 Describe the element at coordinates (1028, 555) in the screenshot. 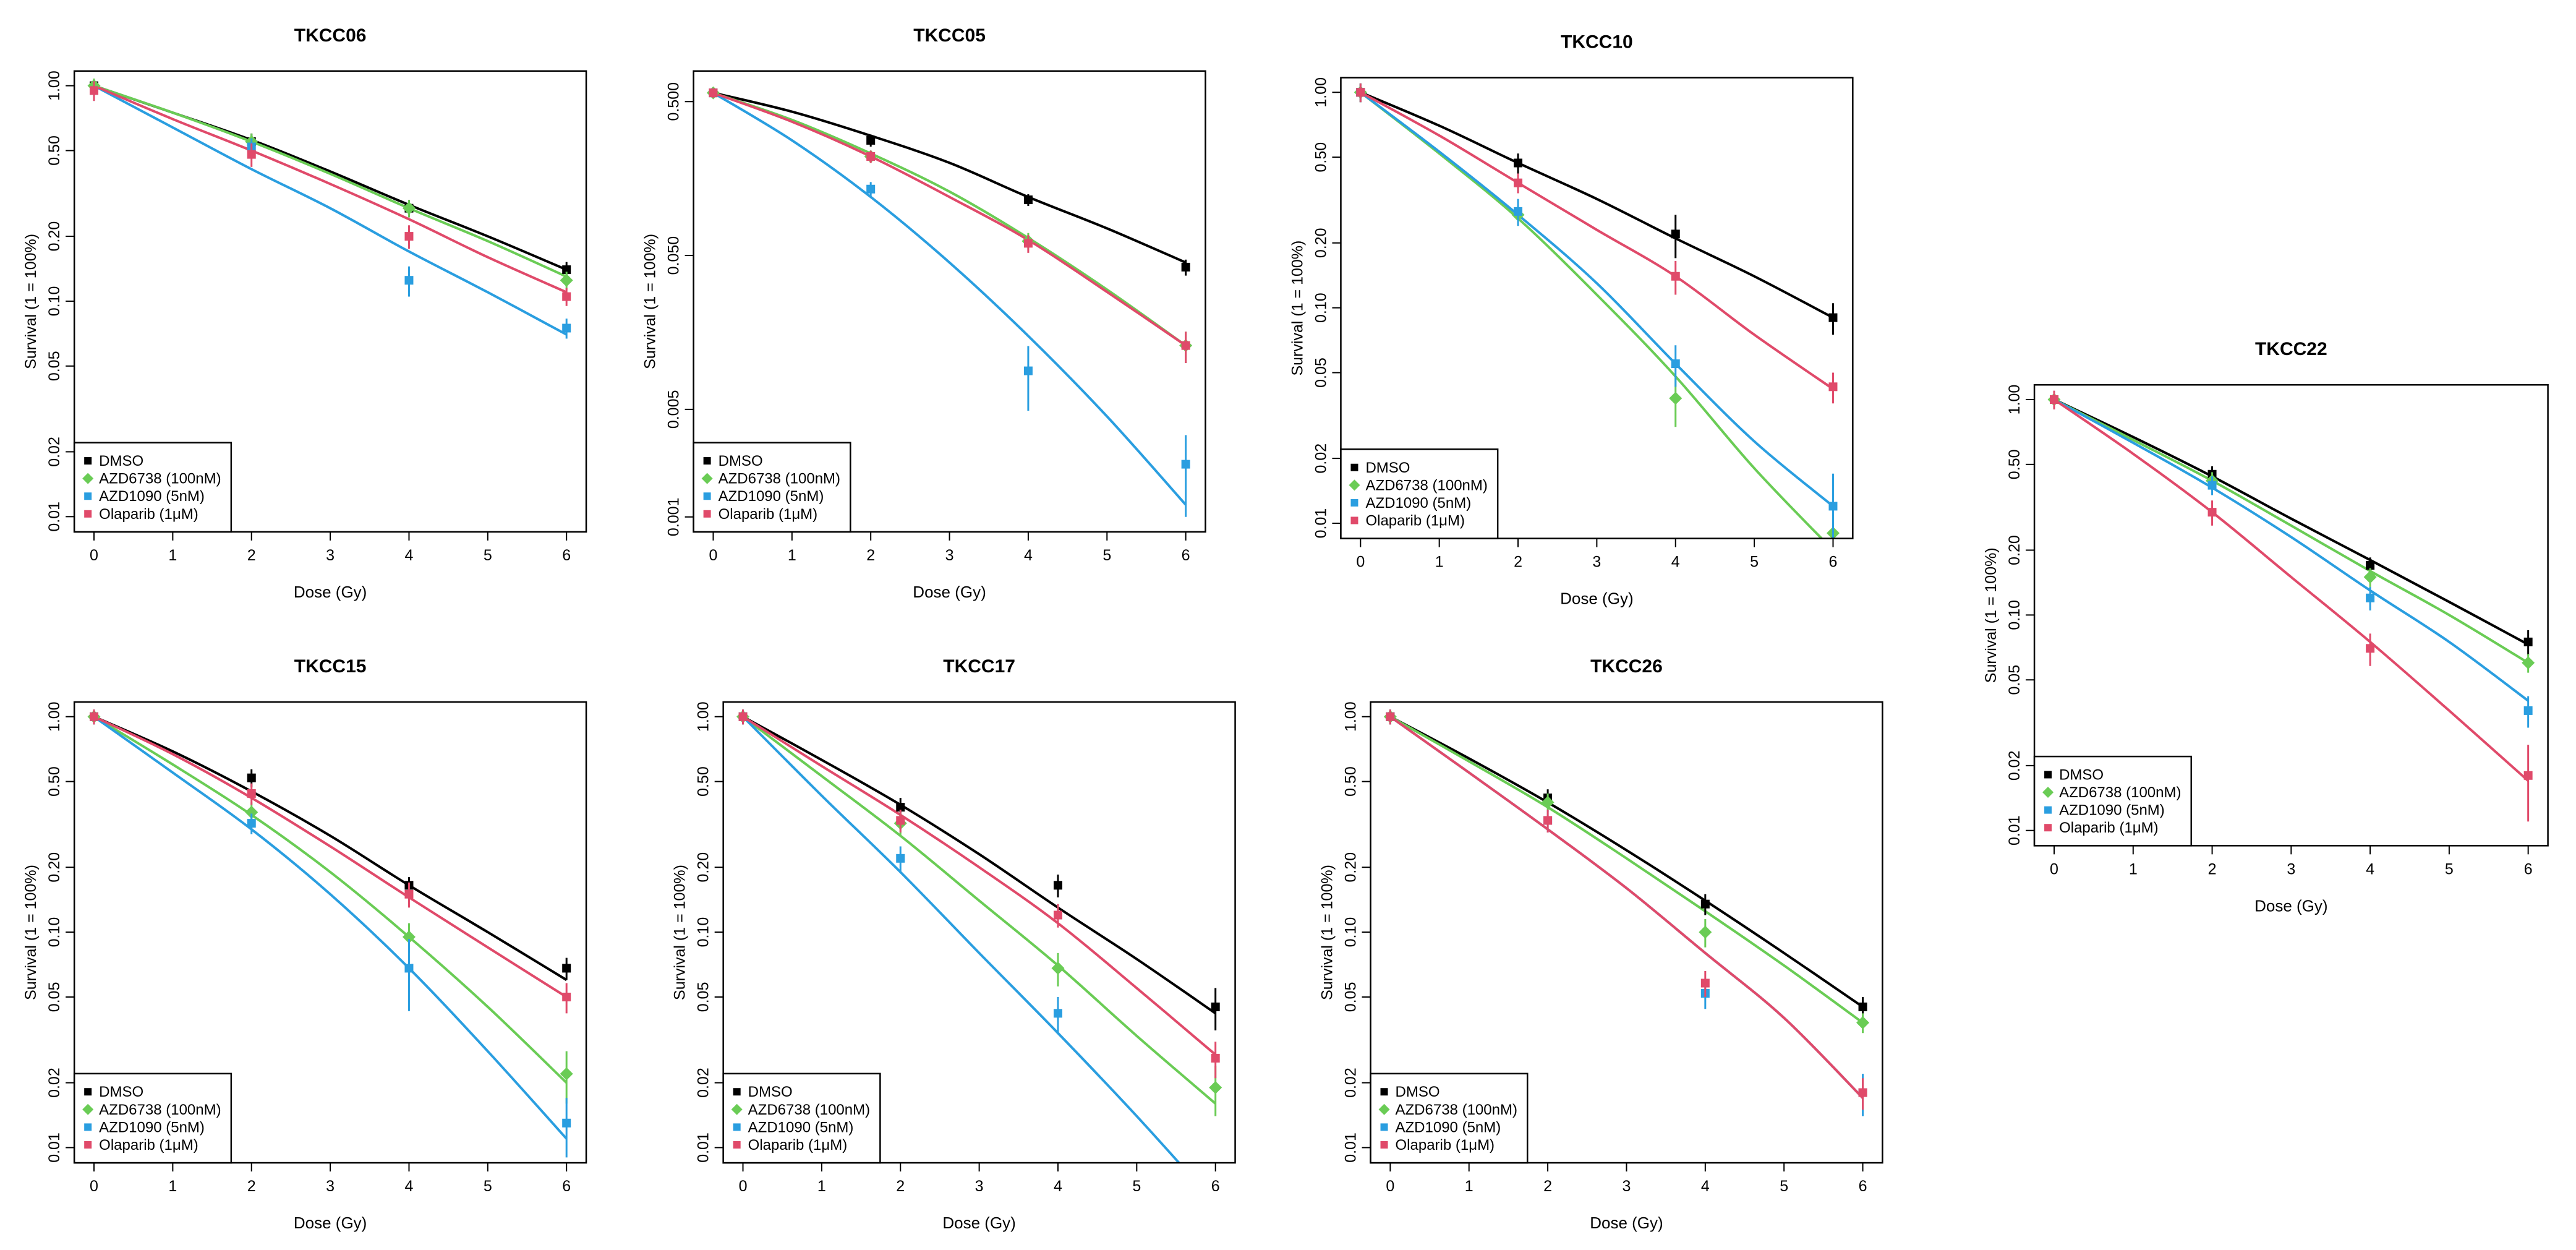

I see `x-tick-label: 4` at that location.